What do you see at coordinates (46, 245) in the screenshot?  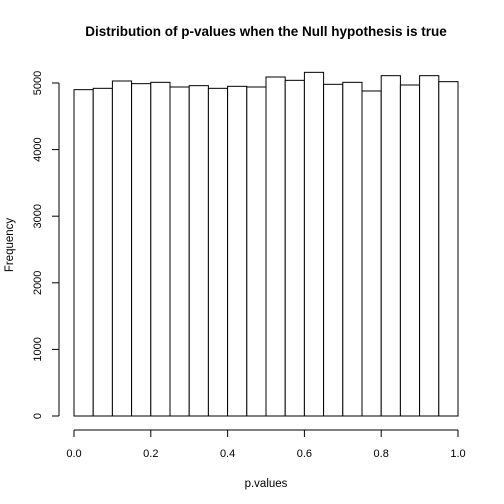 I see `y-axis: 0 1000 2000 3000 4000 5000` at bounding box center [46, 245].